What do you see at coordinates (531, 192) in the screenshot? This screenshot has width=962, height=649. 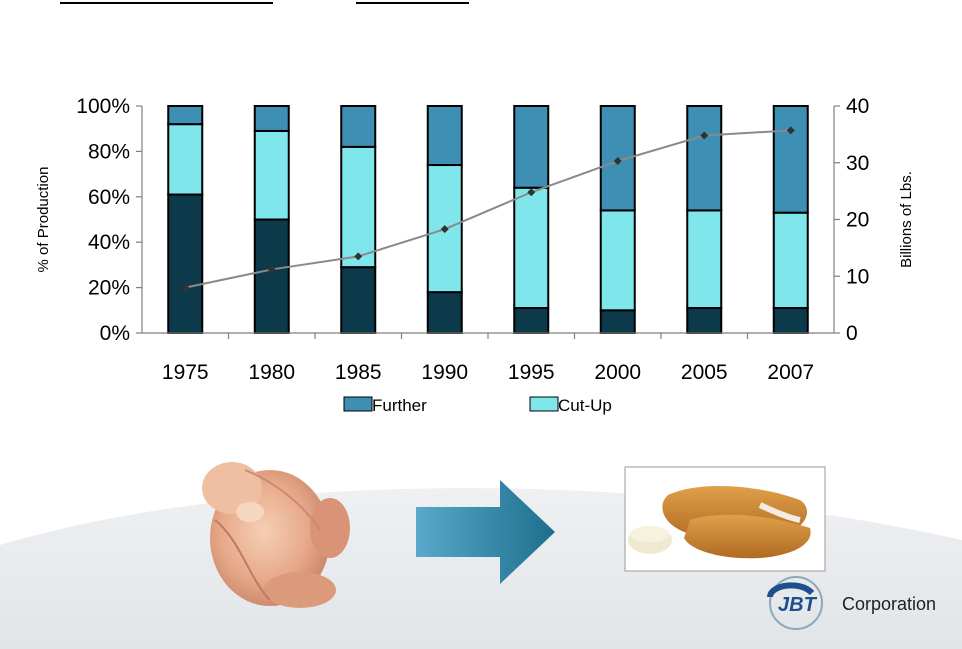 I see `line-point-1995` at bounding box center [531, 192].